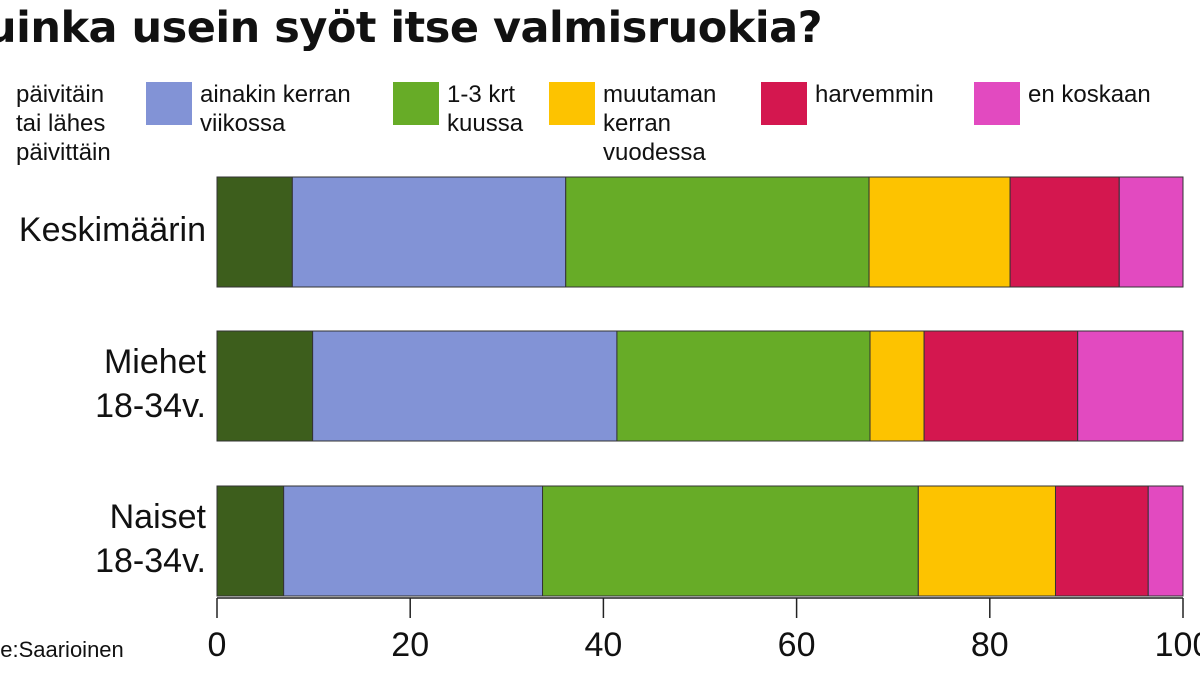  I want to click on x-tick-label: 40, so click(603, 645).